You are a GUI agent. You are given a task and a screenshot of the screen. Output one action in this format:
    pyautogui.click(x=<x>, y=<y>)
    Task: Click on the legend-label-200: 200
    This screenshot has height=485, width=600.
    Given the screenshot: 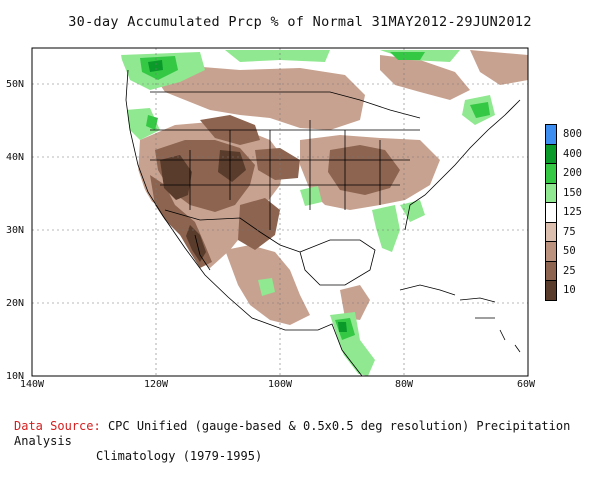 What is the action you would take?
    pyautogui.click(x=572, y=173)
    